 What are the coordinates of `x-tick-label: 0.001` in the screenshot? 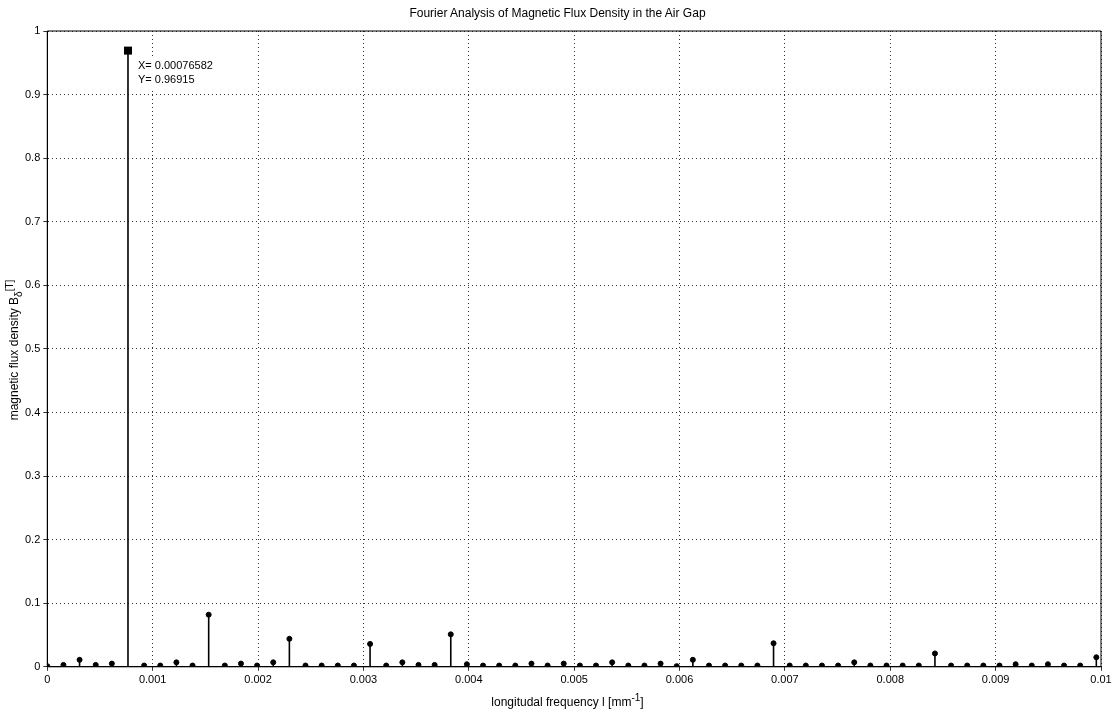 It's located at (152, 679).